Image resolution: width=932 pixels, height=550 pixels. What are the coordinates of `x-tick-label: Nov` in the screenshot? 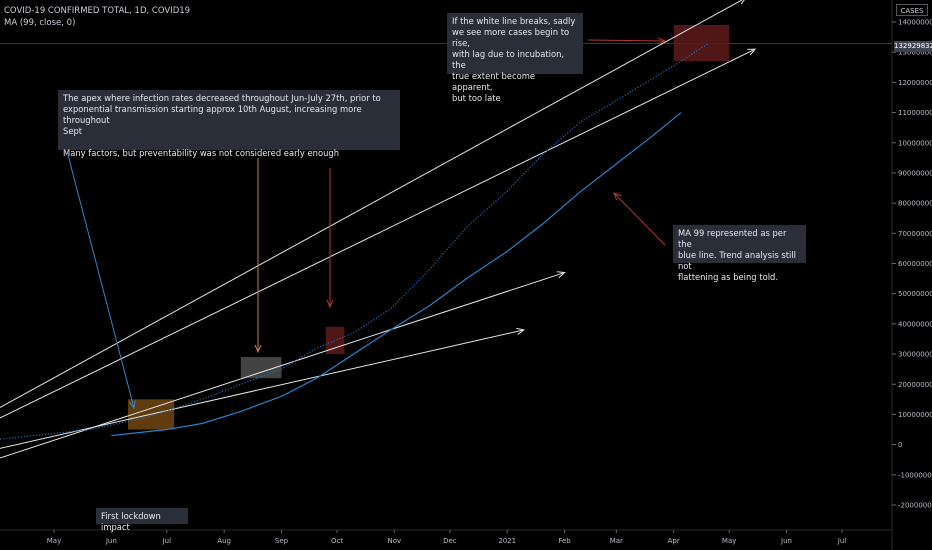 It's located at (395, 541).